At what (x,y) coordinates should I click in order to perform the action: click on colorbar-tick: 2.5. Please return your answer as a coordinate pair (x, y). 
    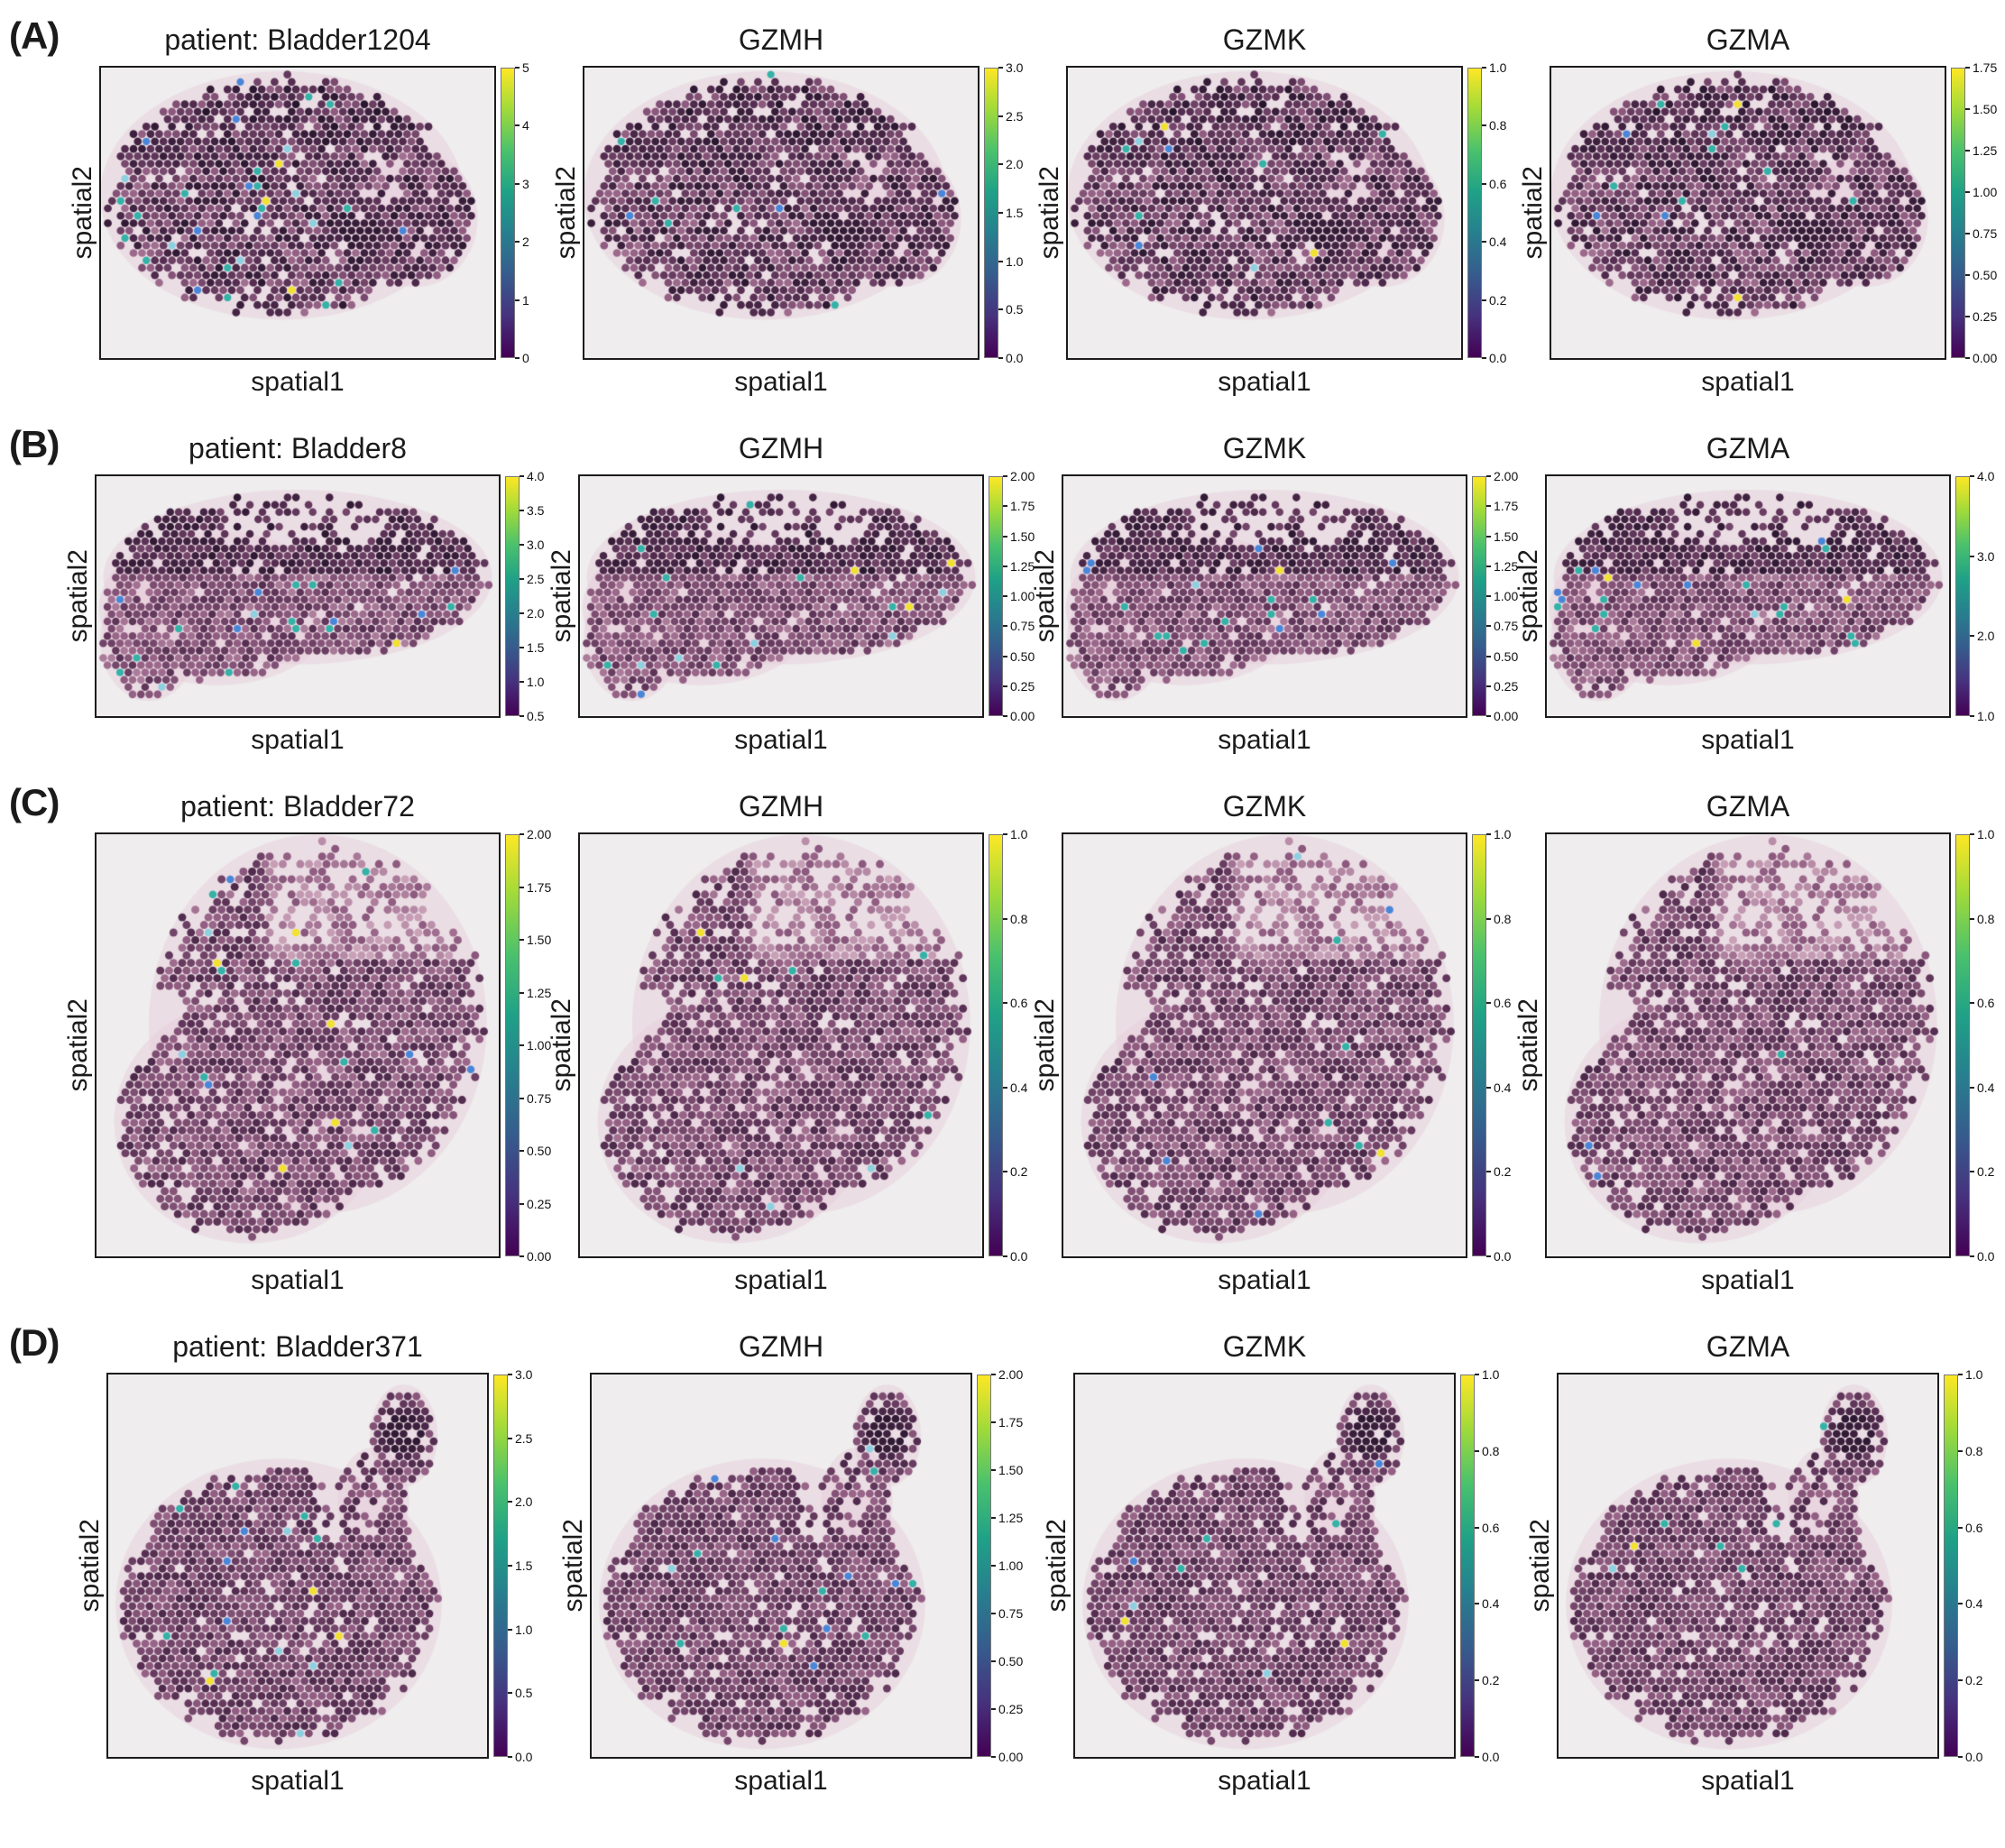
    Looking at the image, I should click on (520, 1439).